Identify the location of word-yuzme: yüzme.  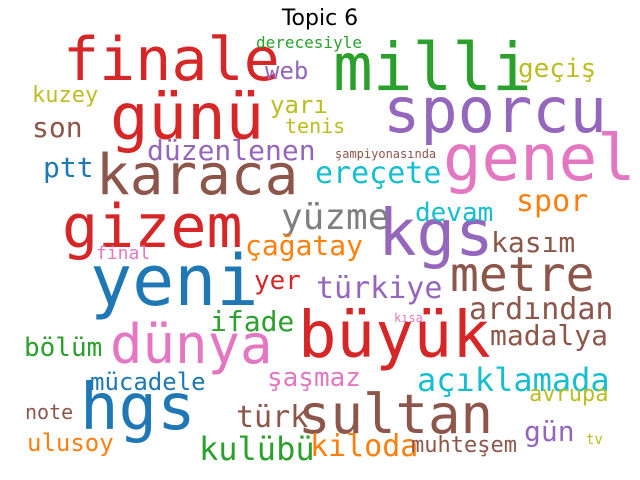
(335, 217).